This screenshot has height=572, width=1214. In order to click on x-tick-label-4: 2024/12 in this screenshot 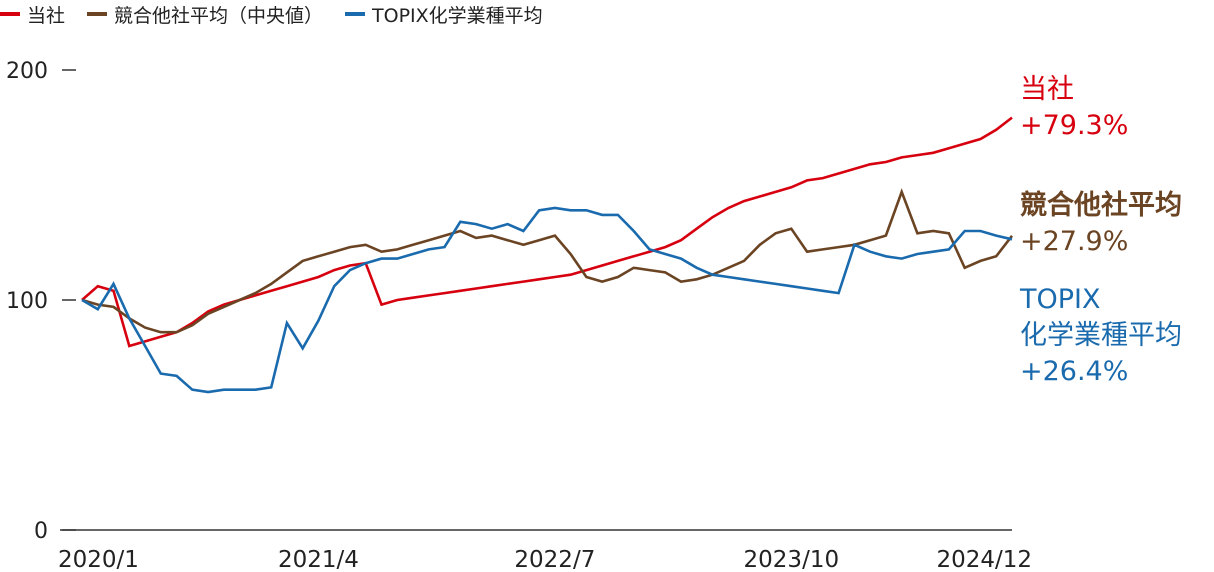, I will do `click(984, 559)`.